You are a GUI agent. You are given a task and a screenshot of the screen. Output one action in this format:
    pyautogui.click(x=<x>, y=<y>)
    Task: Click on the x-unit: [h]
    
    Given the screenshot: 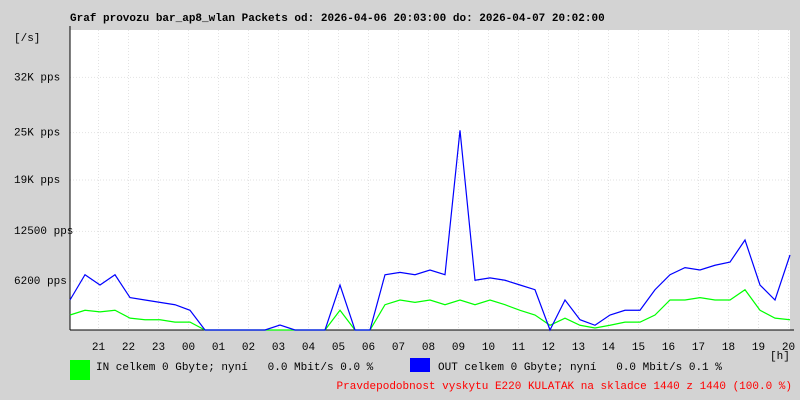 What is the action you would take?
    pyautogui.click(x=780, y=357)
    